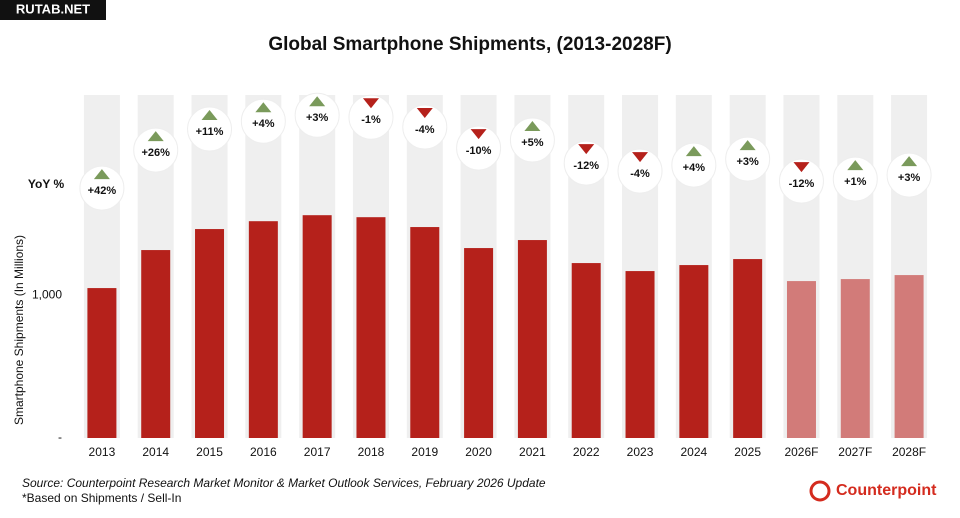 This screenshot has width=960, height=518. I want to click on yoy-label: +11%, so click(210, 132).